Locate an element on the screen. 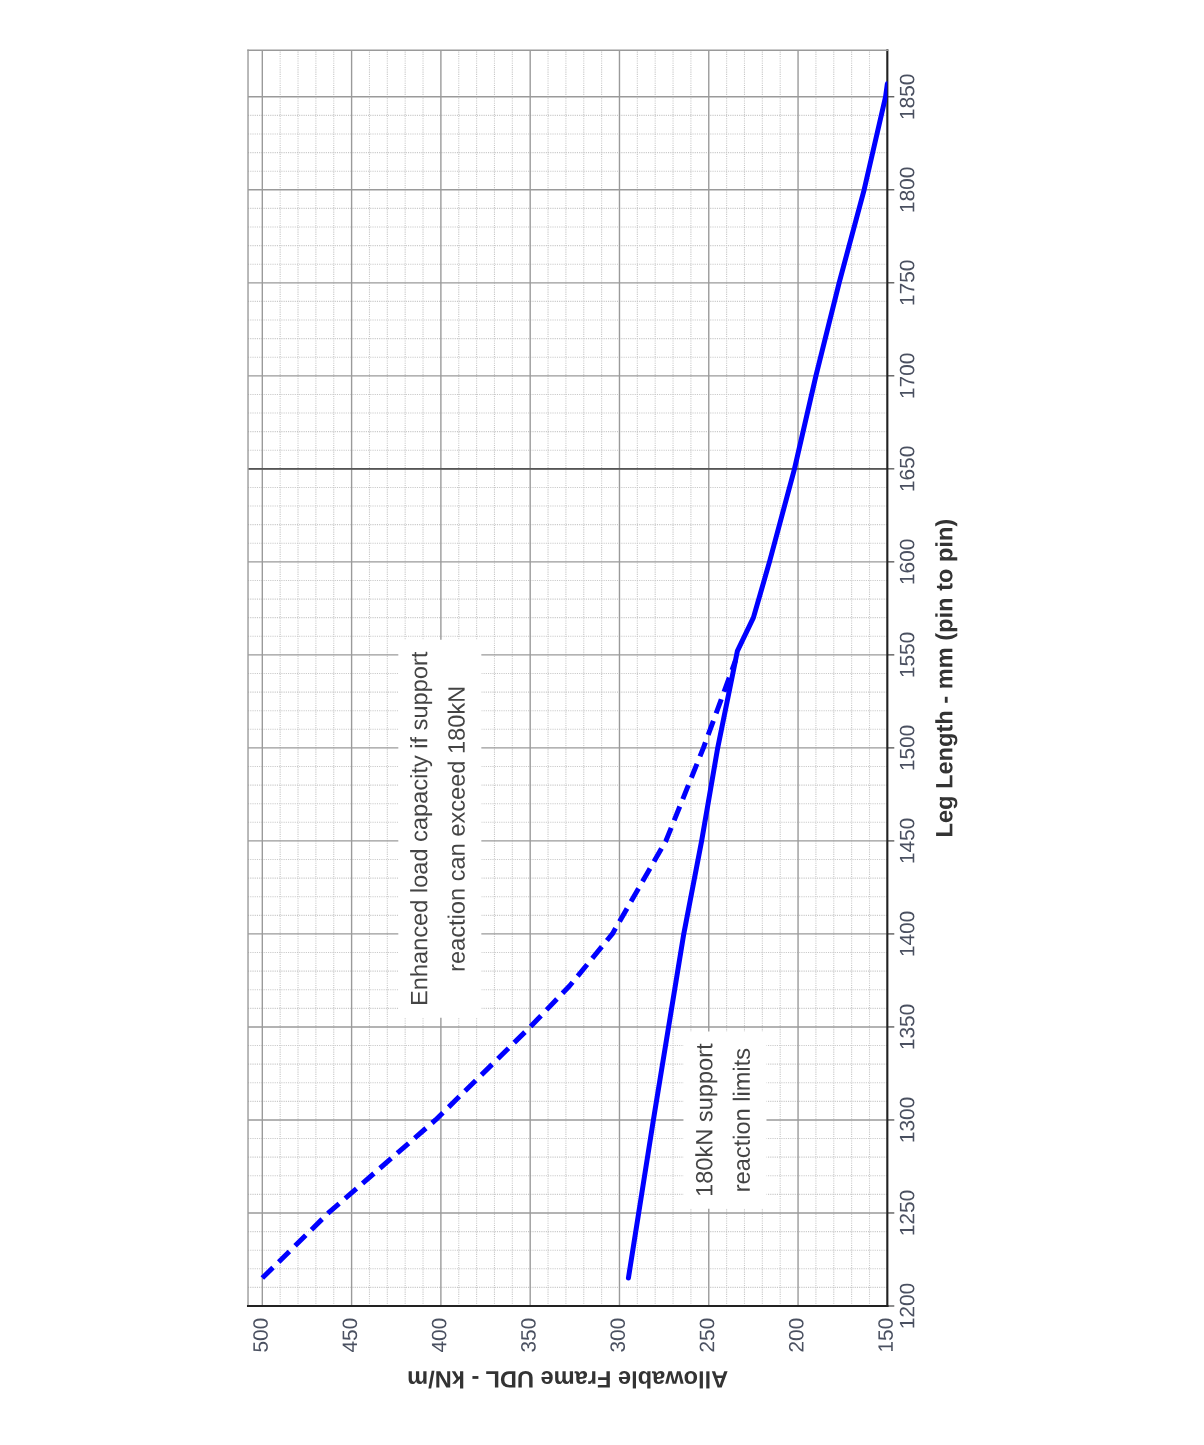  x-tick-label: 300 is located at coordinates (618, 1335).